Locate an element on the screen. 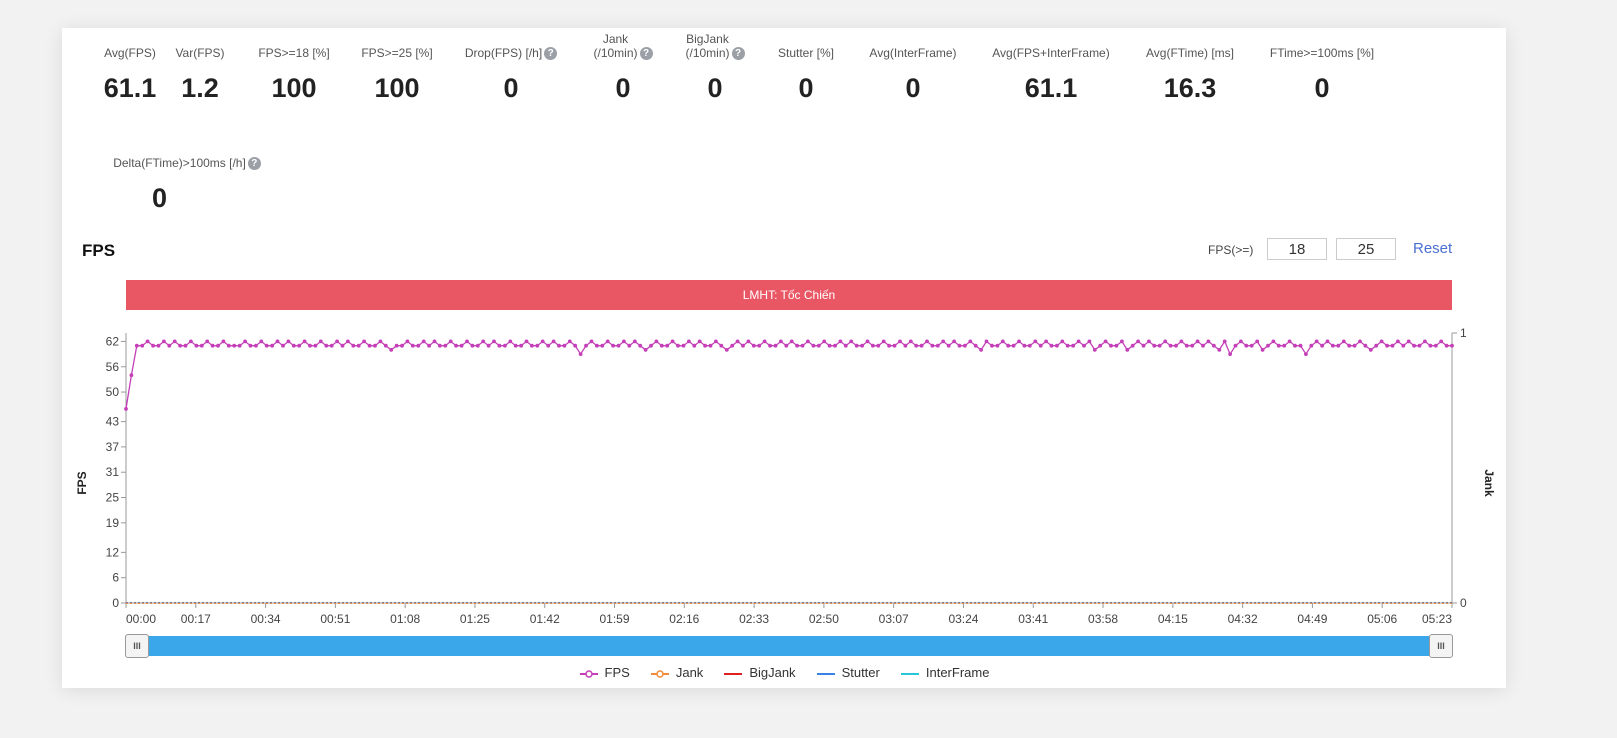 This screenshot has height=738, width=1617. zoom-slider-track: III III is located at coordinates (789, 646).